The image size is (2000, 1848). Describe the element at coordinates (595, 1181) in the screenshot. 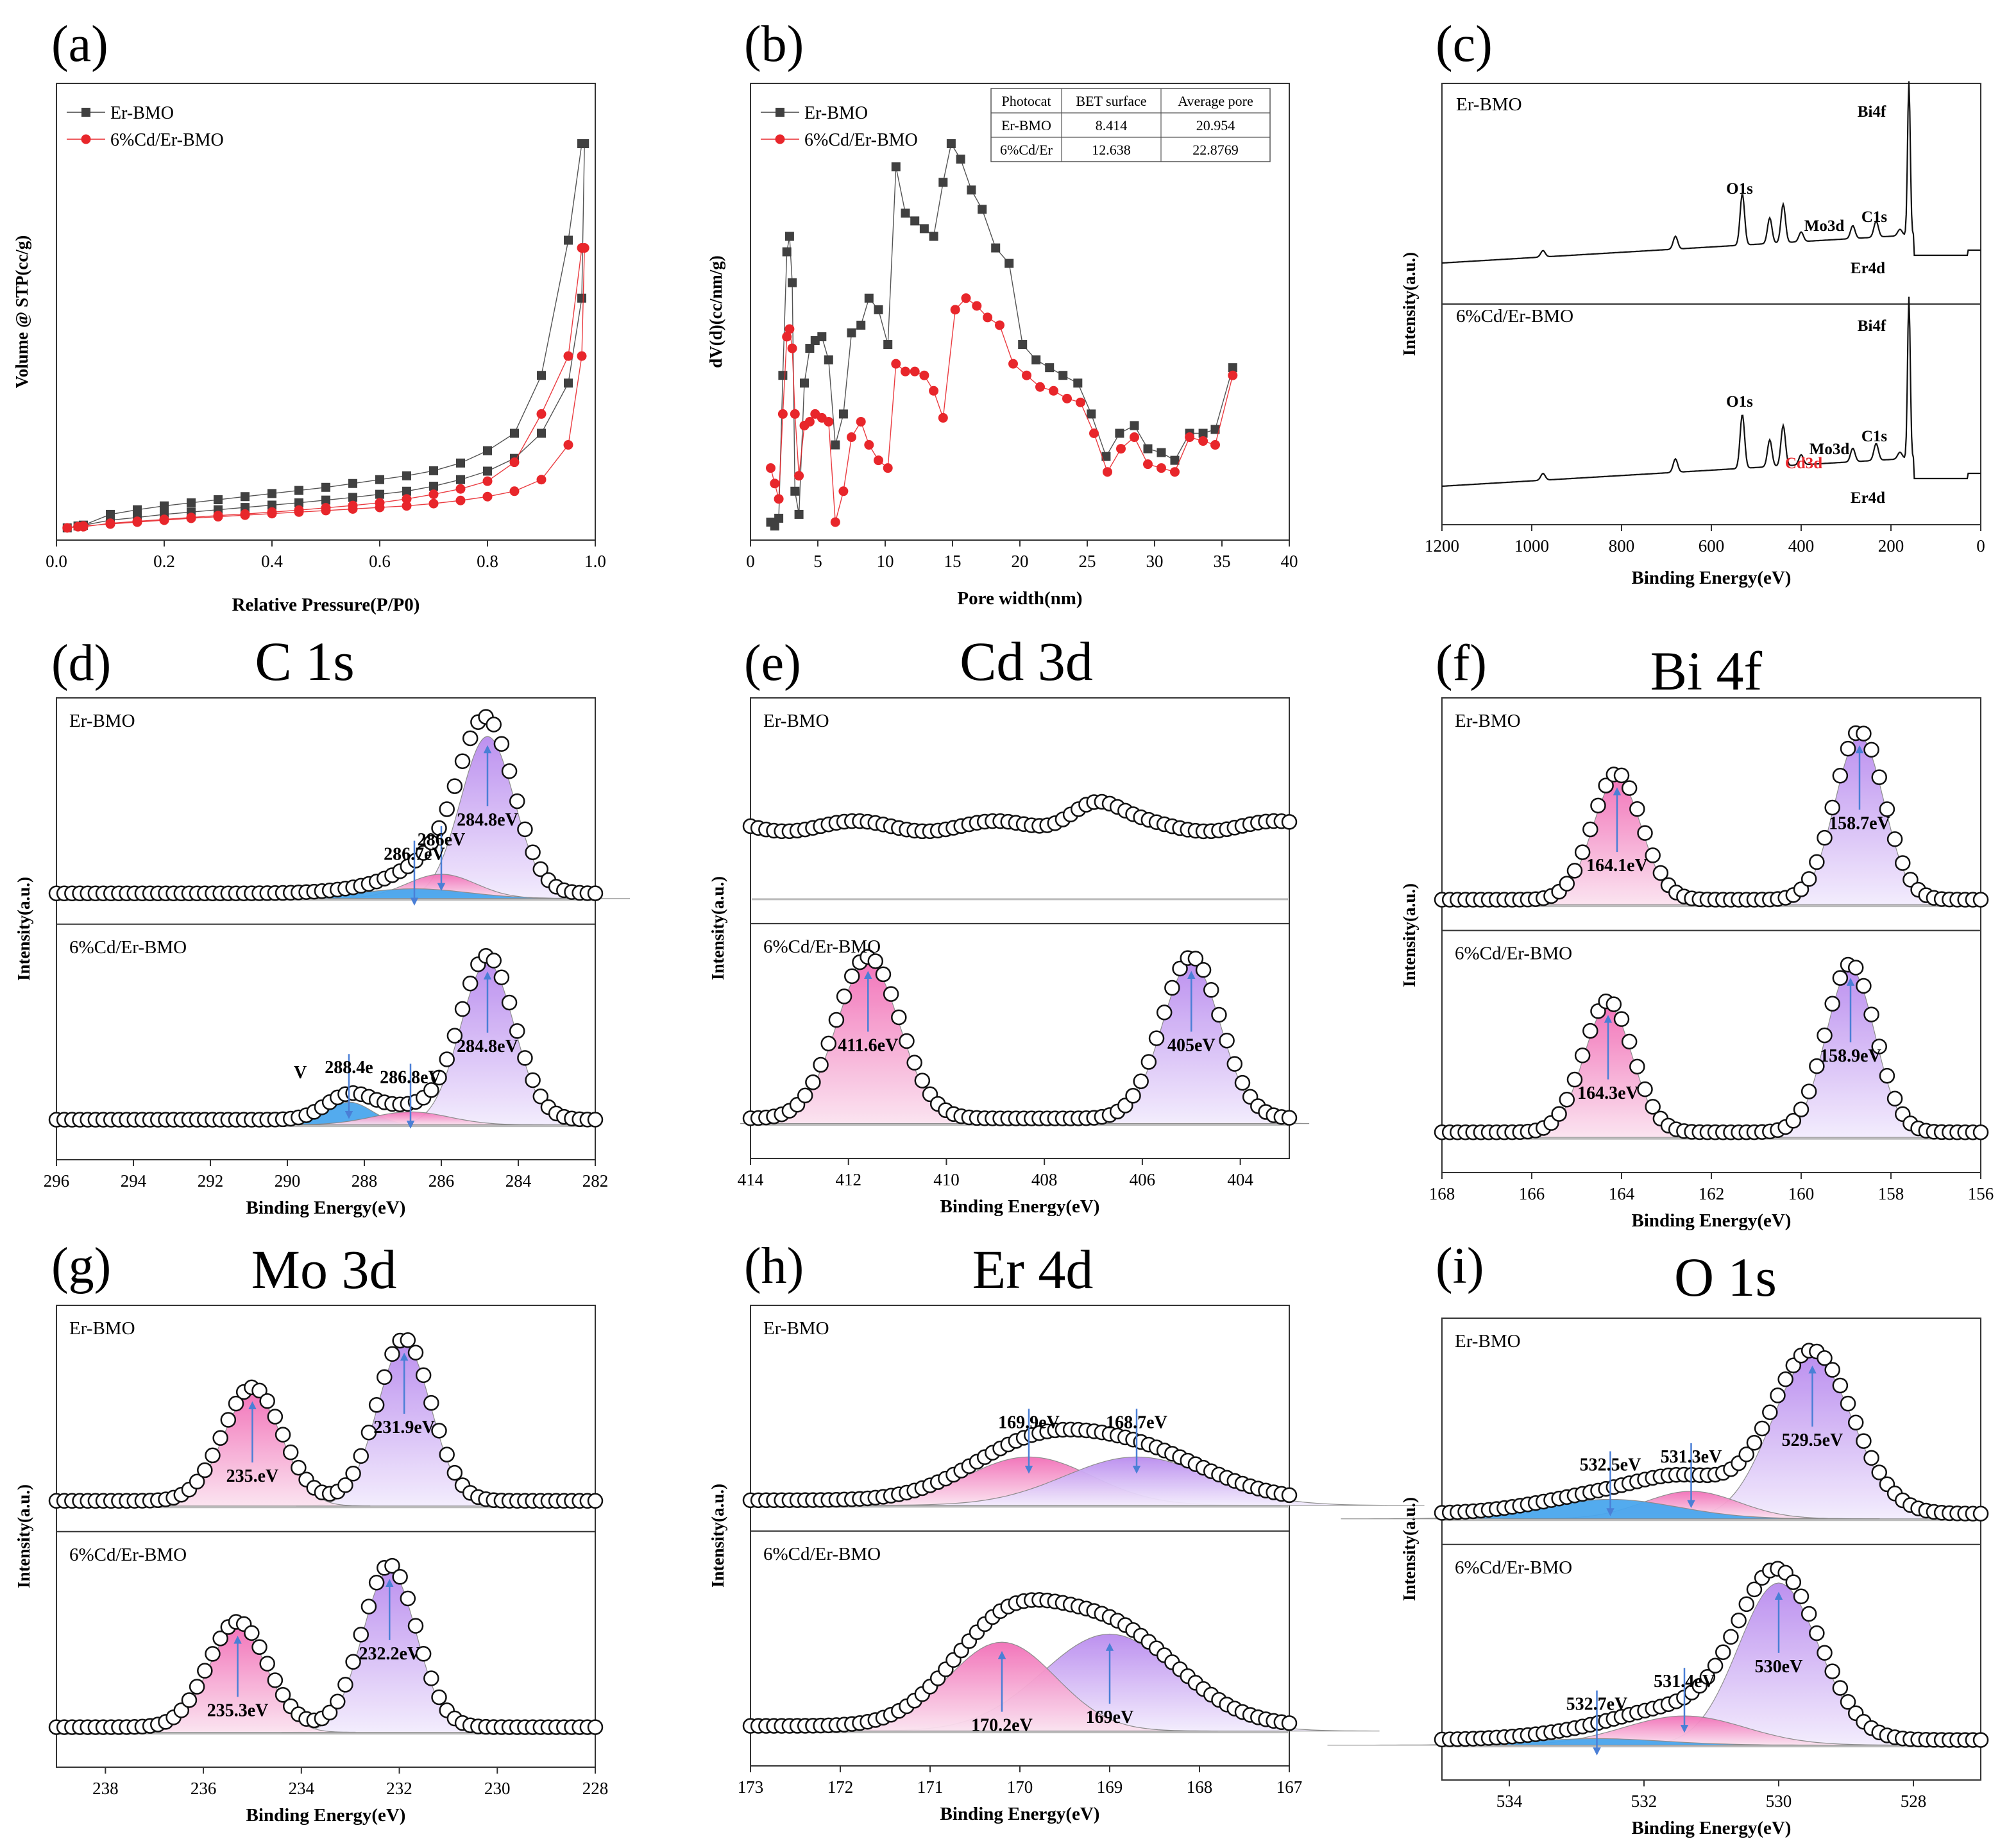

I see `panel-d-xtick-label: 282` at that location.